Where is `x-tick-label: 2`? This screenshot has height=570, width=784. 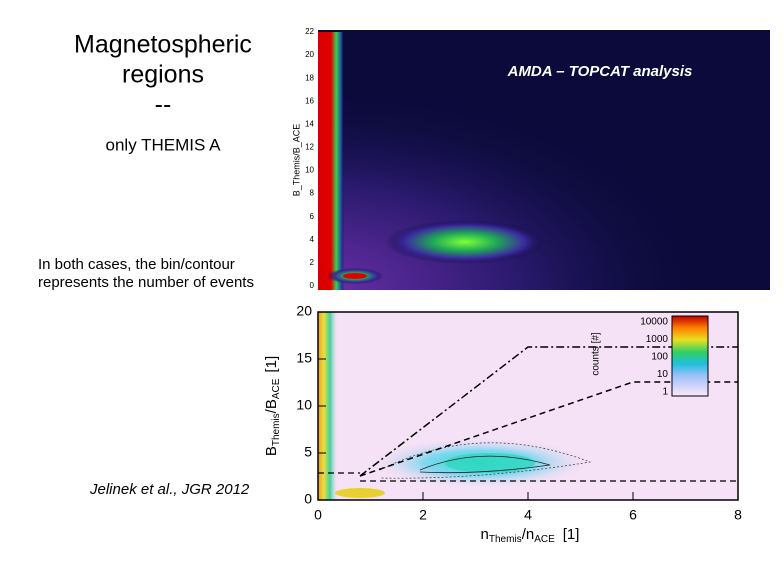
x-tick-label: 2 is located at coordinates (423, 515).